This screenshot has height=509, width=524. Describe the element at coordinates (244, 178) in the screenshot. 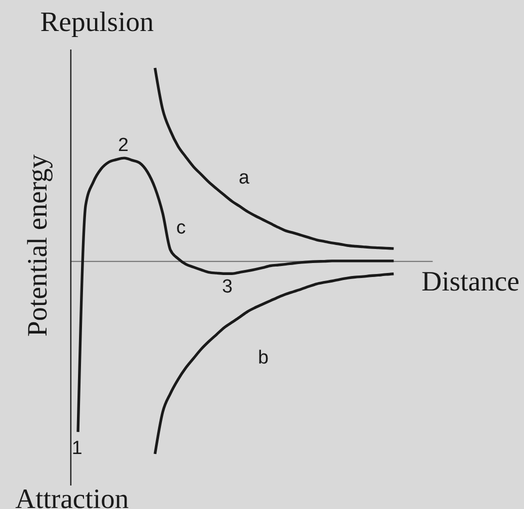

I see `series-label: a` at that location.